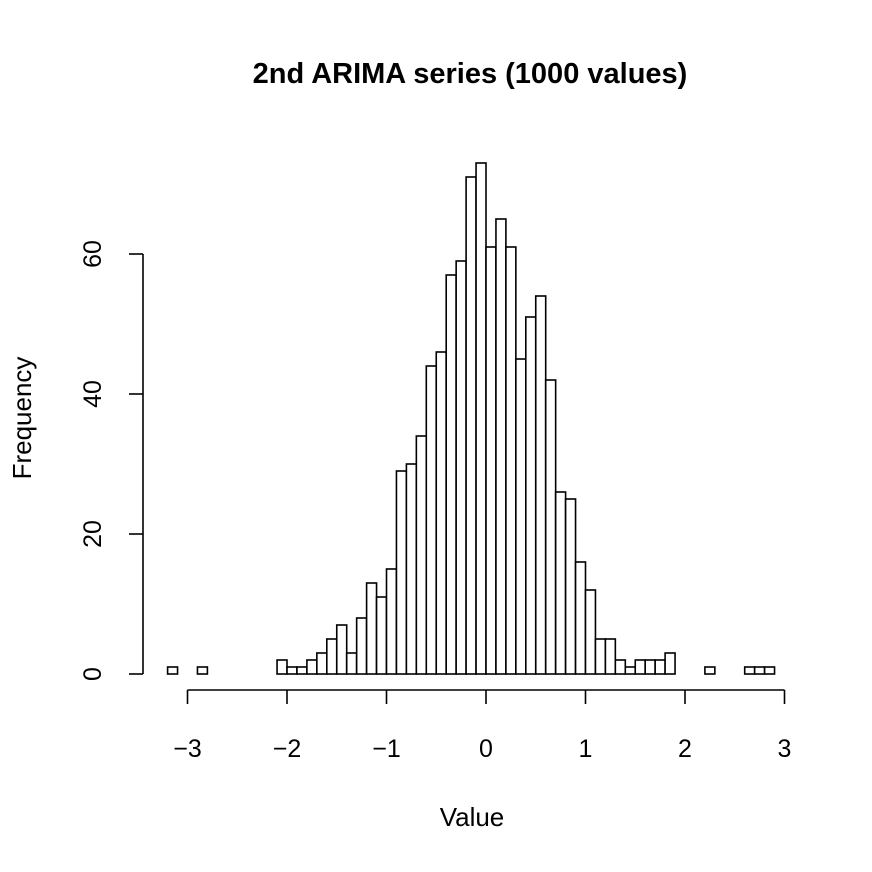  I want to click on x-tick-label: 3, so click(785, 749).